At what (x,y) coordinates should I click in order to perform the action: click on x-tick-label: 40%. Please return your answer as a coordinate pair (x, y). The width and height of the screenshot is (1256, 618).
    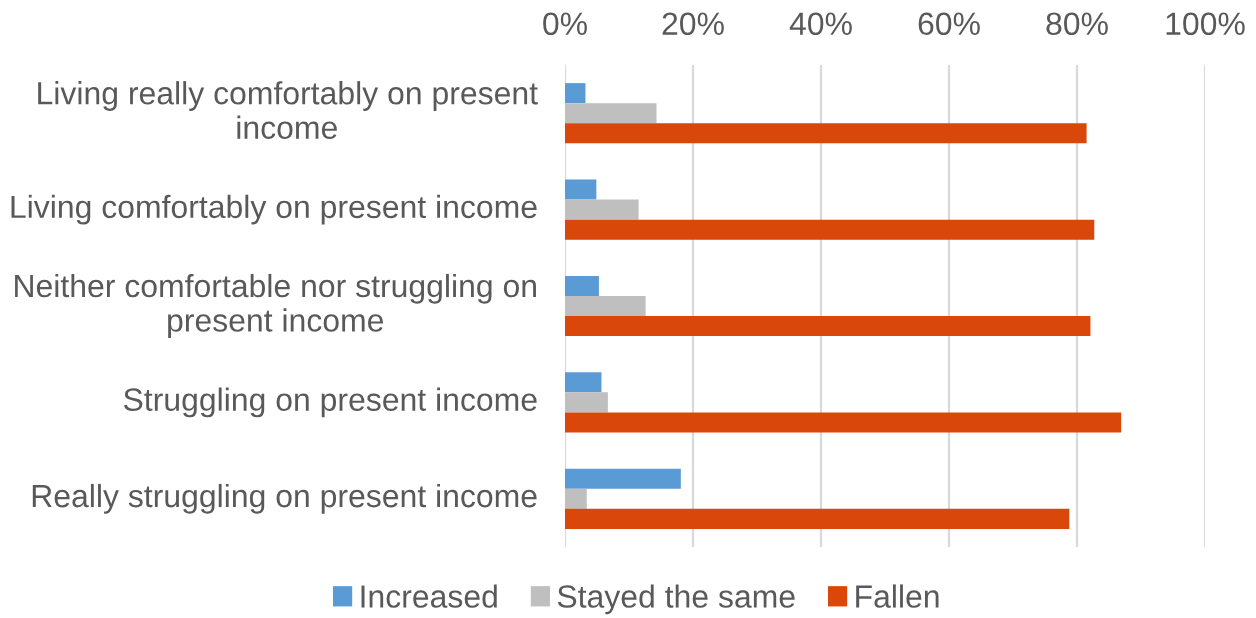
    Looking at the image, I should click on (820, 24).